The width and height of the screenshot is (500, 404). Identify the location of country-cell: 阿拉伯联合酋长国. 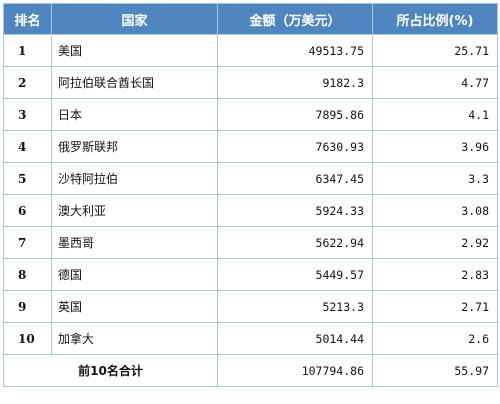
(134, 82).